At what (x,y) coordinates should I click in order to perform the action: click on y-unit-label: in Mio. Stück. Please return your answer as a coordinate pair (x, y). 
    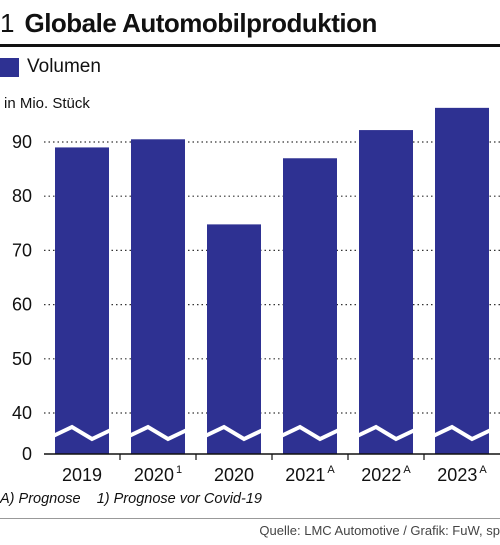
    Looking at the image, I should click on (47, 103).